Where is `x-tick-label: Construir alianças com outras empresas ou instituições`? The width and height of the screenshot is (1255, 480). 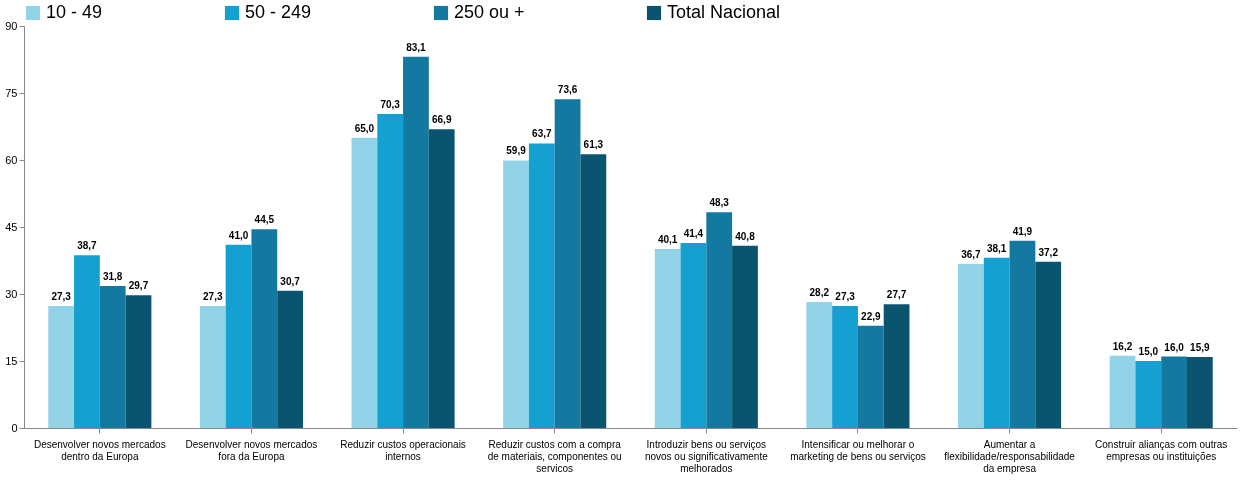
x-tick-label: Construir alianças com outras empresas ou instituições is located at coordinates (1161, 450).